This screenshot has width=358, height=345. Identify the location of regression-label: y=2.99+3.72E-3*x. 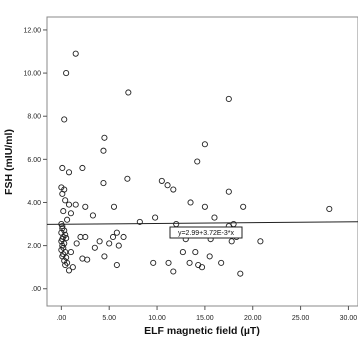
(206, 233).